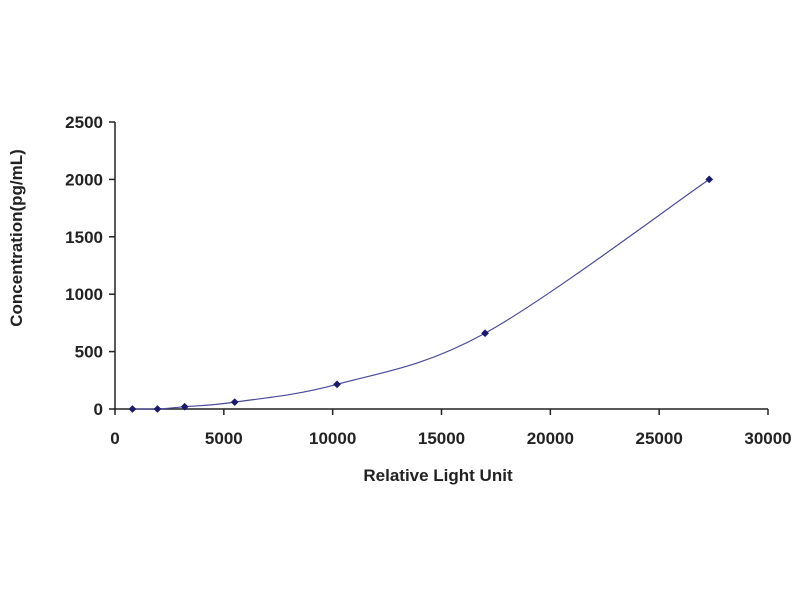 This screenshot has width=800, height=600. I want to click on y-tick-label: 500, so click(89, 352).